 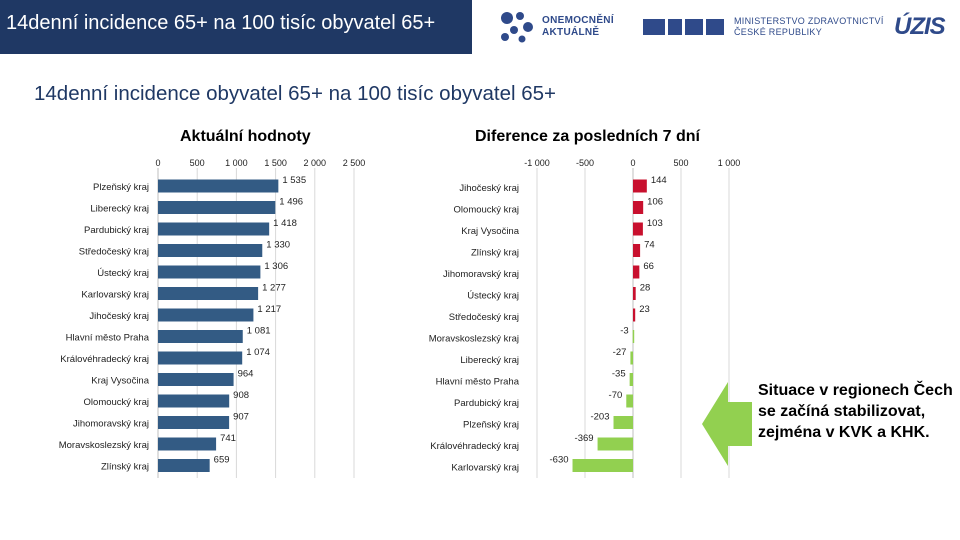 What do you see at coordinates (228, 438) in the screenshot?
I see `value-label: 741` at bounding box center [228, 438].